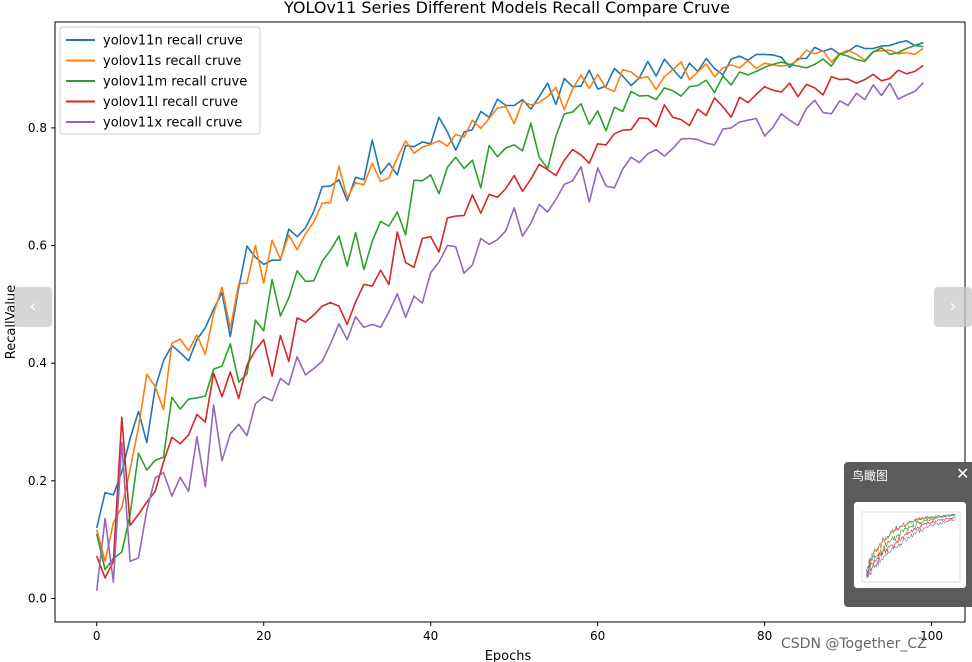 The image size is (972, 662). I want to click on birdseye-panel: 鸟瞰图 ✕, so click(908, 534).